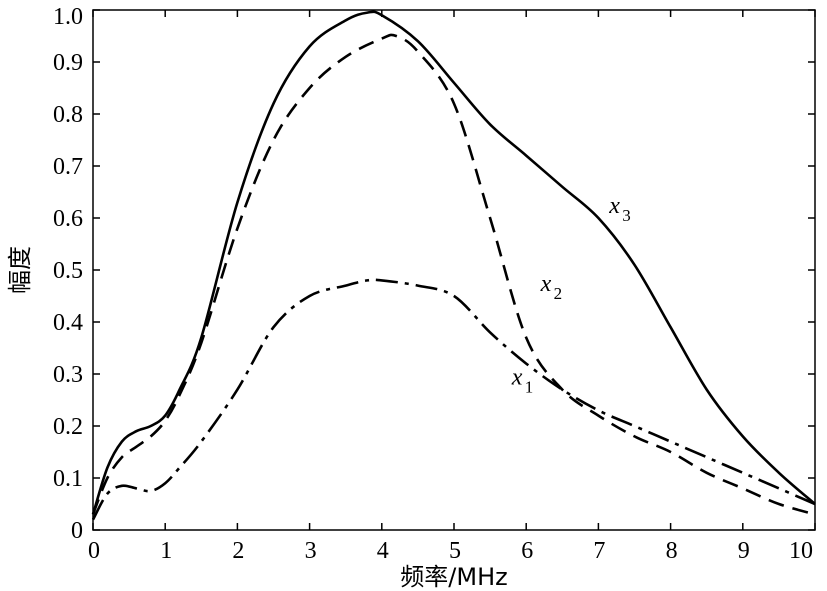  What do you see at coordinates (68, 17) in the screenshot?
I see `y-tick-label: 1.0` at bounding box center [68, 17].